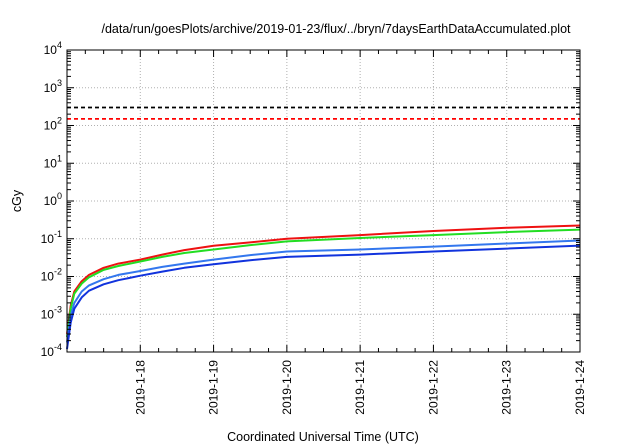 This screenshot has width=640, height=448. I want to click on y-tick-label: 10⁻², so click(51, 275).